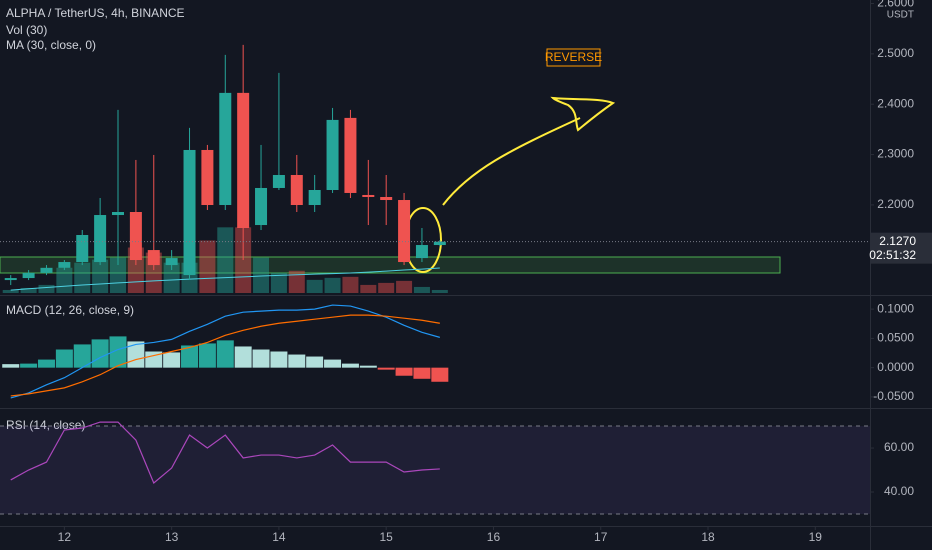 The height and width of the screenshot is (550, 932). I want to click on y-tick-label: -0.0500, so click(893, 396).